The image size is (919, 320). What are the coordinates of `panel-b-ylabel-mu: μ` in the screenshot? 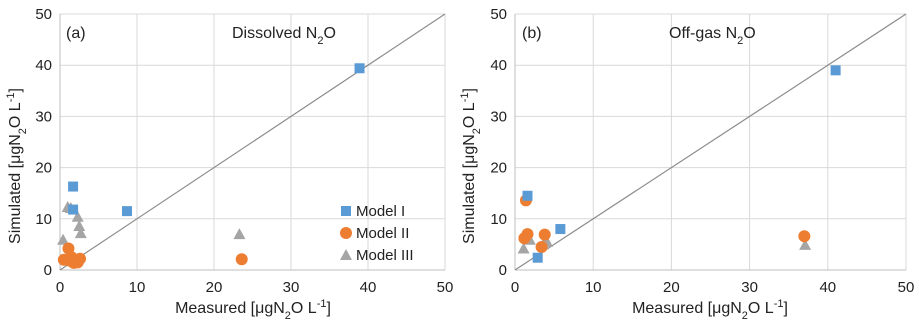 It's located at (469, 159).